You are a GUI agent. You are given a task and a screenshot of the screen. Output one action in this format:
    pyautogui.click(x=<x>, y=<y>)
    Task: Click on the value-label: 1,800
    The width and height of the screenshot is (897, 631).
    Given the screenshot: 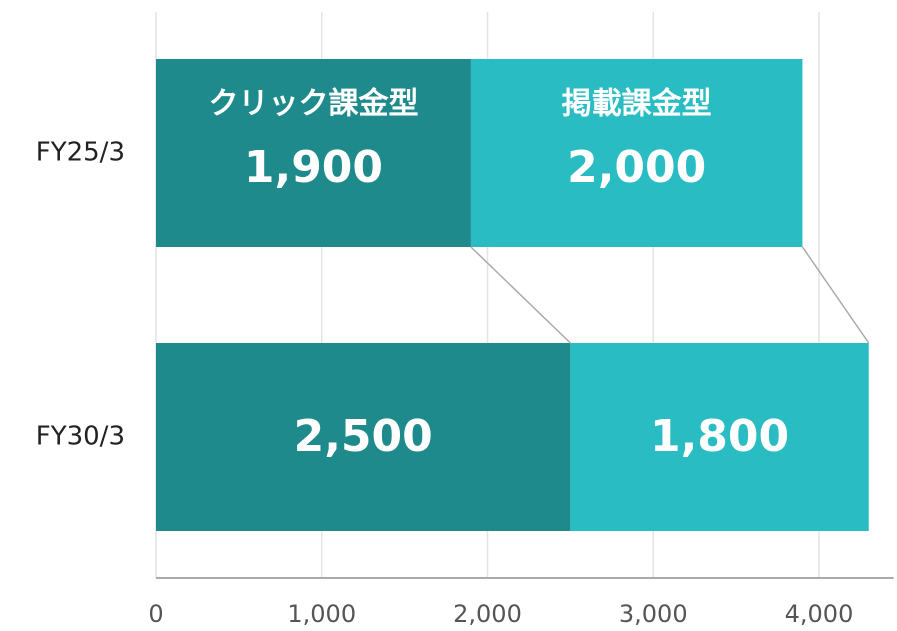 What is the action you would take?
    pyautogui.click(x=719, y=436)
    